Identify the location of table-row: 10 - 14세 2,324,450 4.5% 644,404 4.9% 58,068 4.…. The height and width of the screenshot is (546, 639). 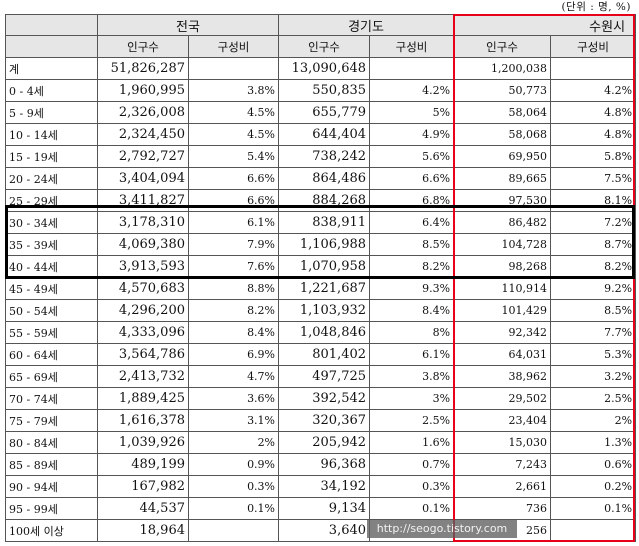
(321, 134).